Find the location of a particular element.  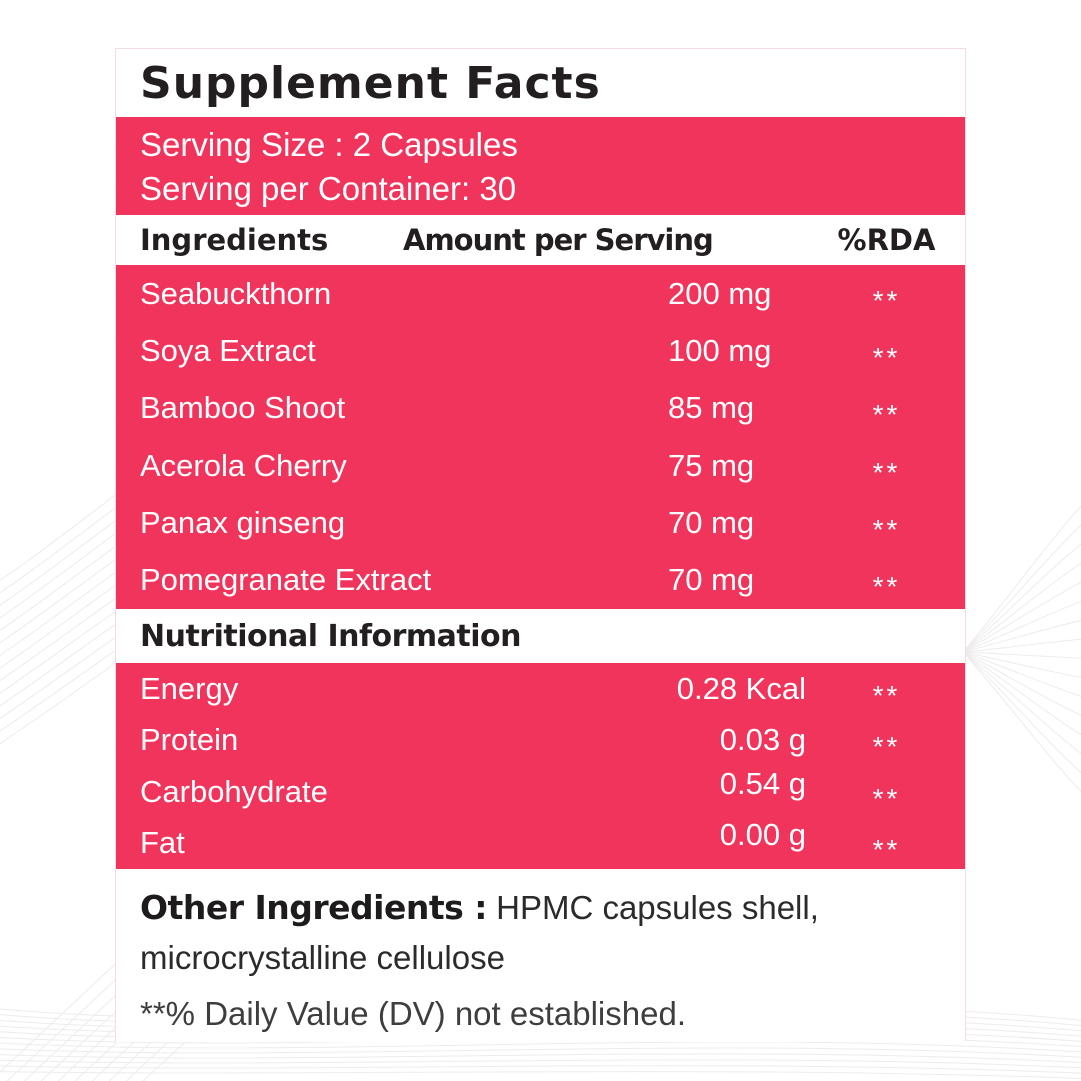

row-name: Soya Extract is located at coordinates (228, 350).